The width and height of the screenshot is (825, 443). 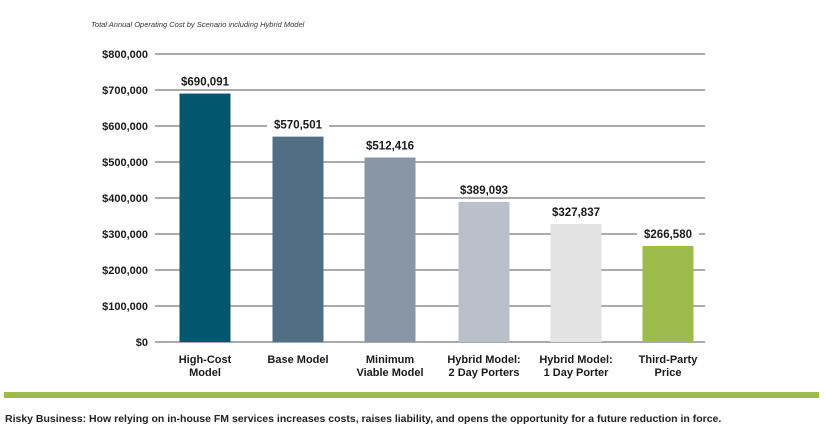 I want to click on x-tick-label-line: Price, so click(x=668, y=373).